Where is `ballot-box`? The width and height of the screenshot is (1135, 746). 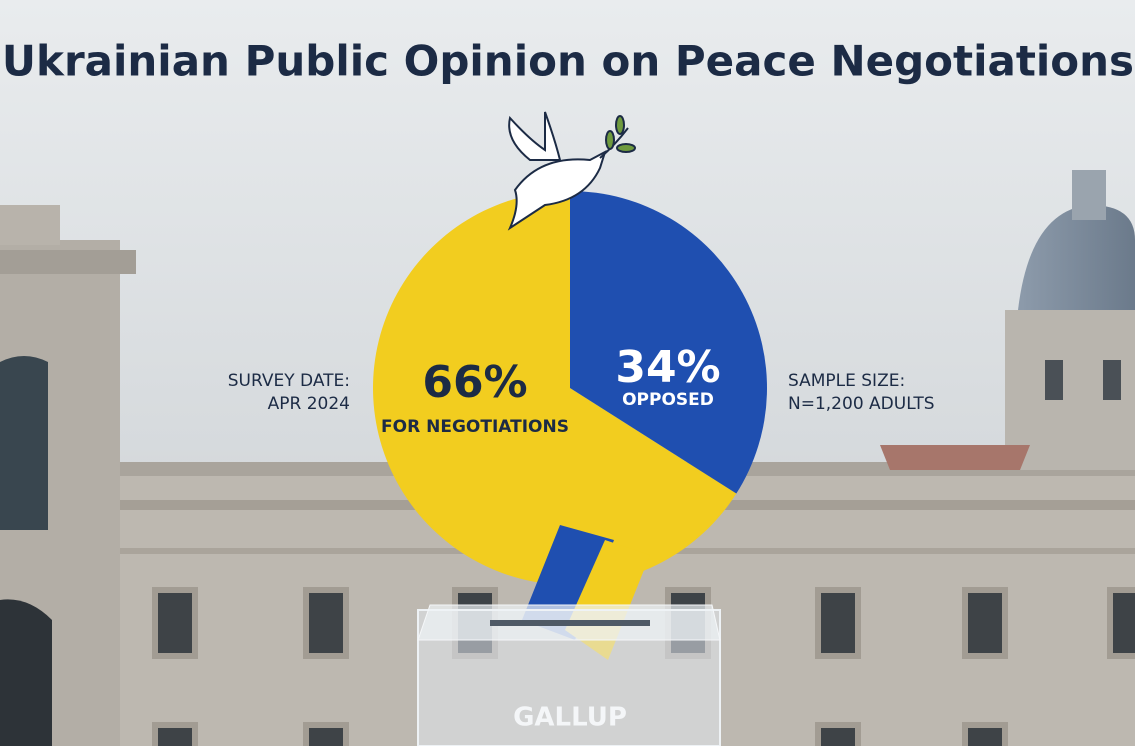 ballot-box is located at coordinates (569, 635).